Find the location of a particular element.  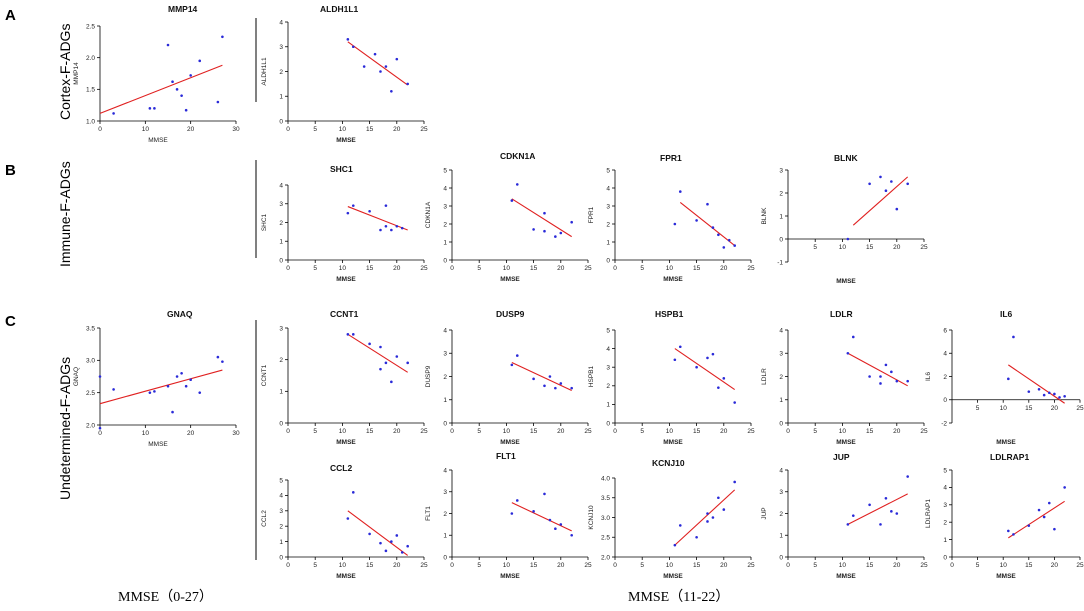

chart-title: CDKN1A is located at coordinates (517, 156).